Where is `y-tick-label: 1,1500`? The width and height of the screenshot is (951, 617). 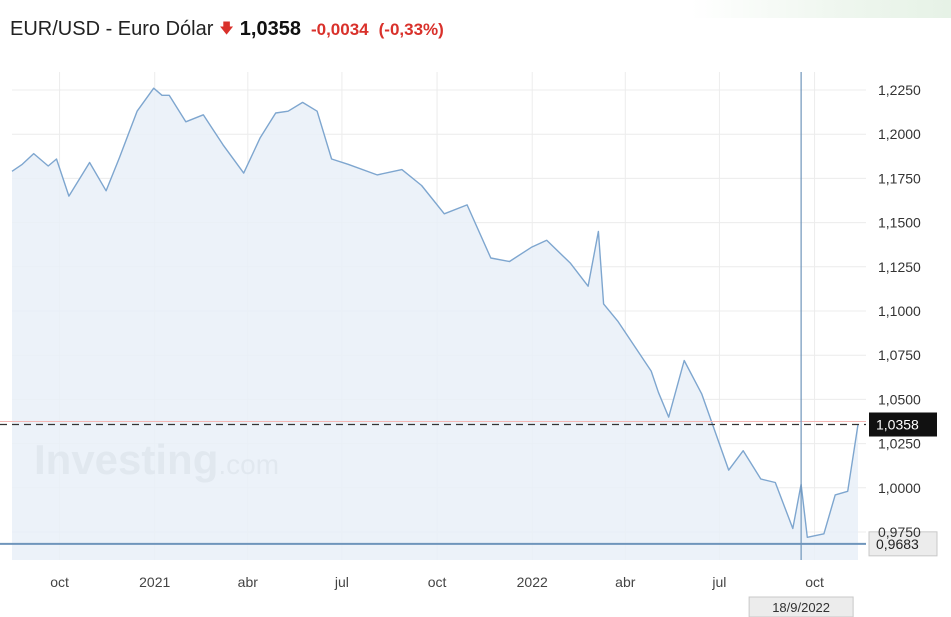 y-tick-label: 1,1500 is located at coordinates (899, 223).